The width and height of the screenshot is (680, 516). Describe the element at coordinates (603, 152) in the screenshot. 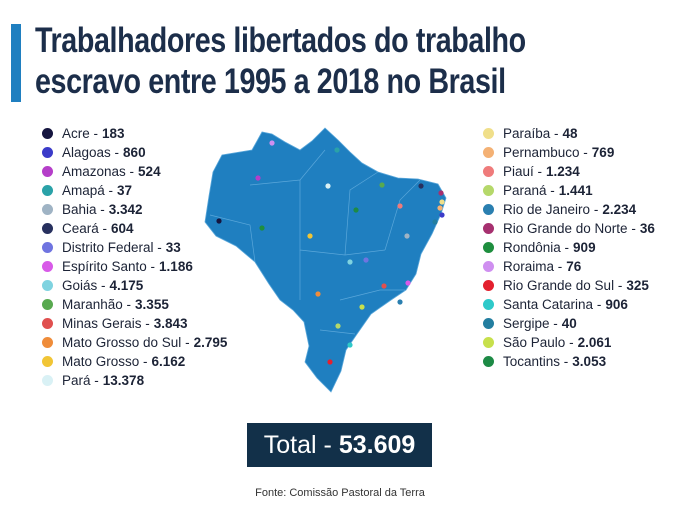

I see `legend-value: 769` at that location.